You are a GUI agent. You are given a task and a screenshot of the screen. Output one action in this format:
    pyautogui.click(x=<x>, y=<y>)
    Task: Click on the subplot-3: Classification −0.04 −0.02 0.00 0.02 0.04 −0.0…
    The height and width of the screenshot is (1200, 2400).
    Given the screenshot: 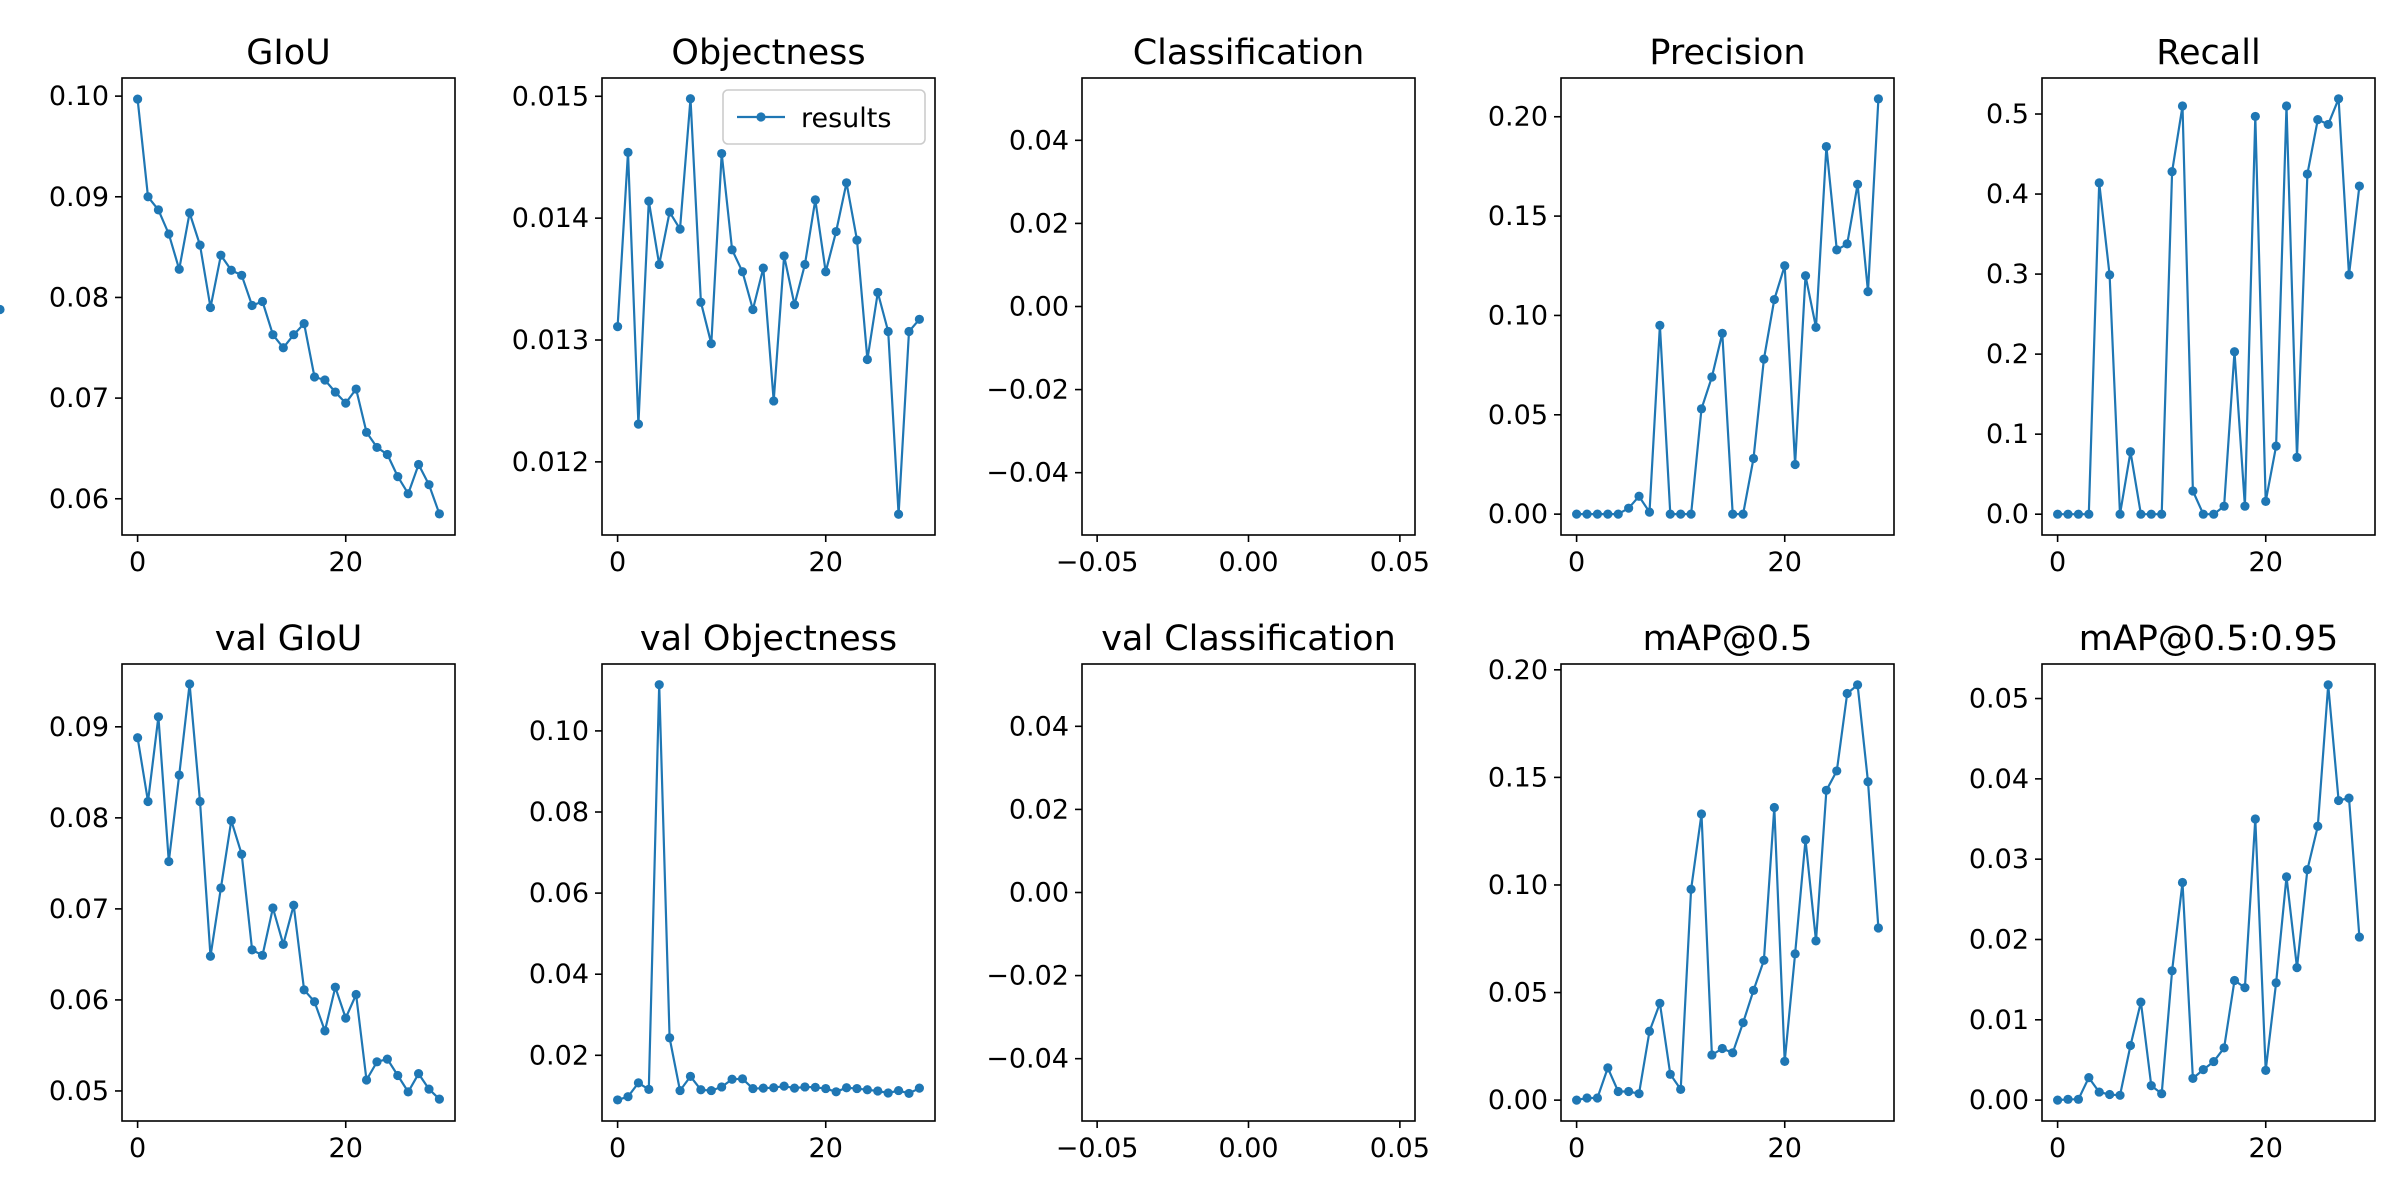 What is the action you would take?
    pyautogui.click(x=1208, y=305)
    